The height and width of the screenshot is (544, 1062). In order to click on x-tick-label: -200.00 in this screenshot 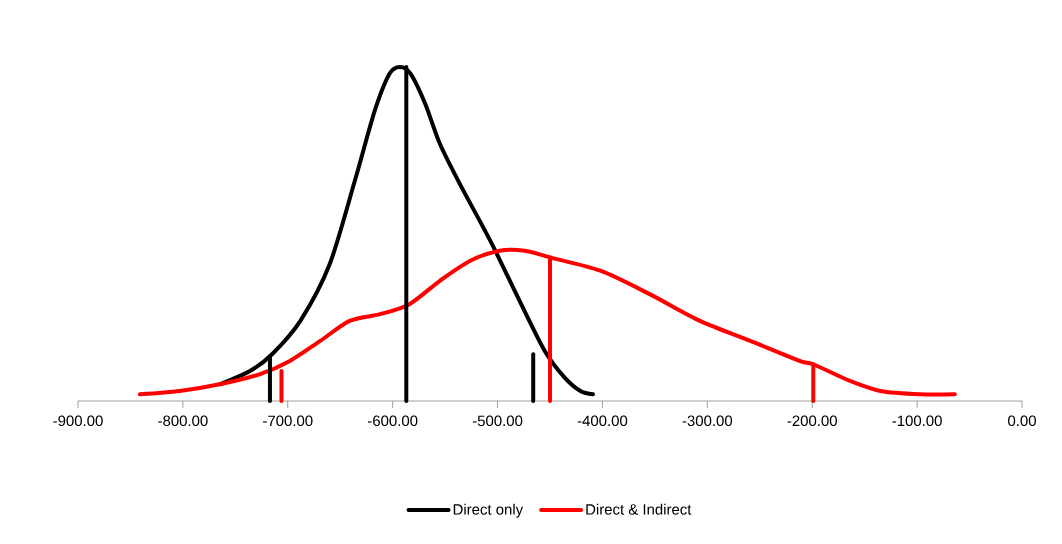, I will do `click(812, 421)`.